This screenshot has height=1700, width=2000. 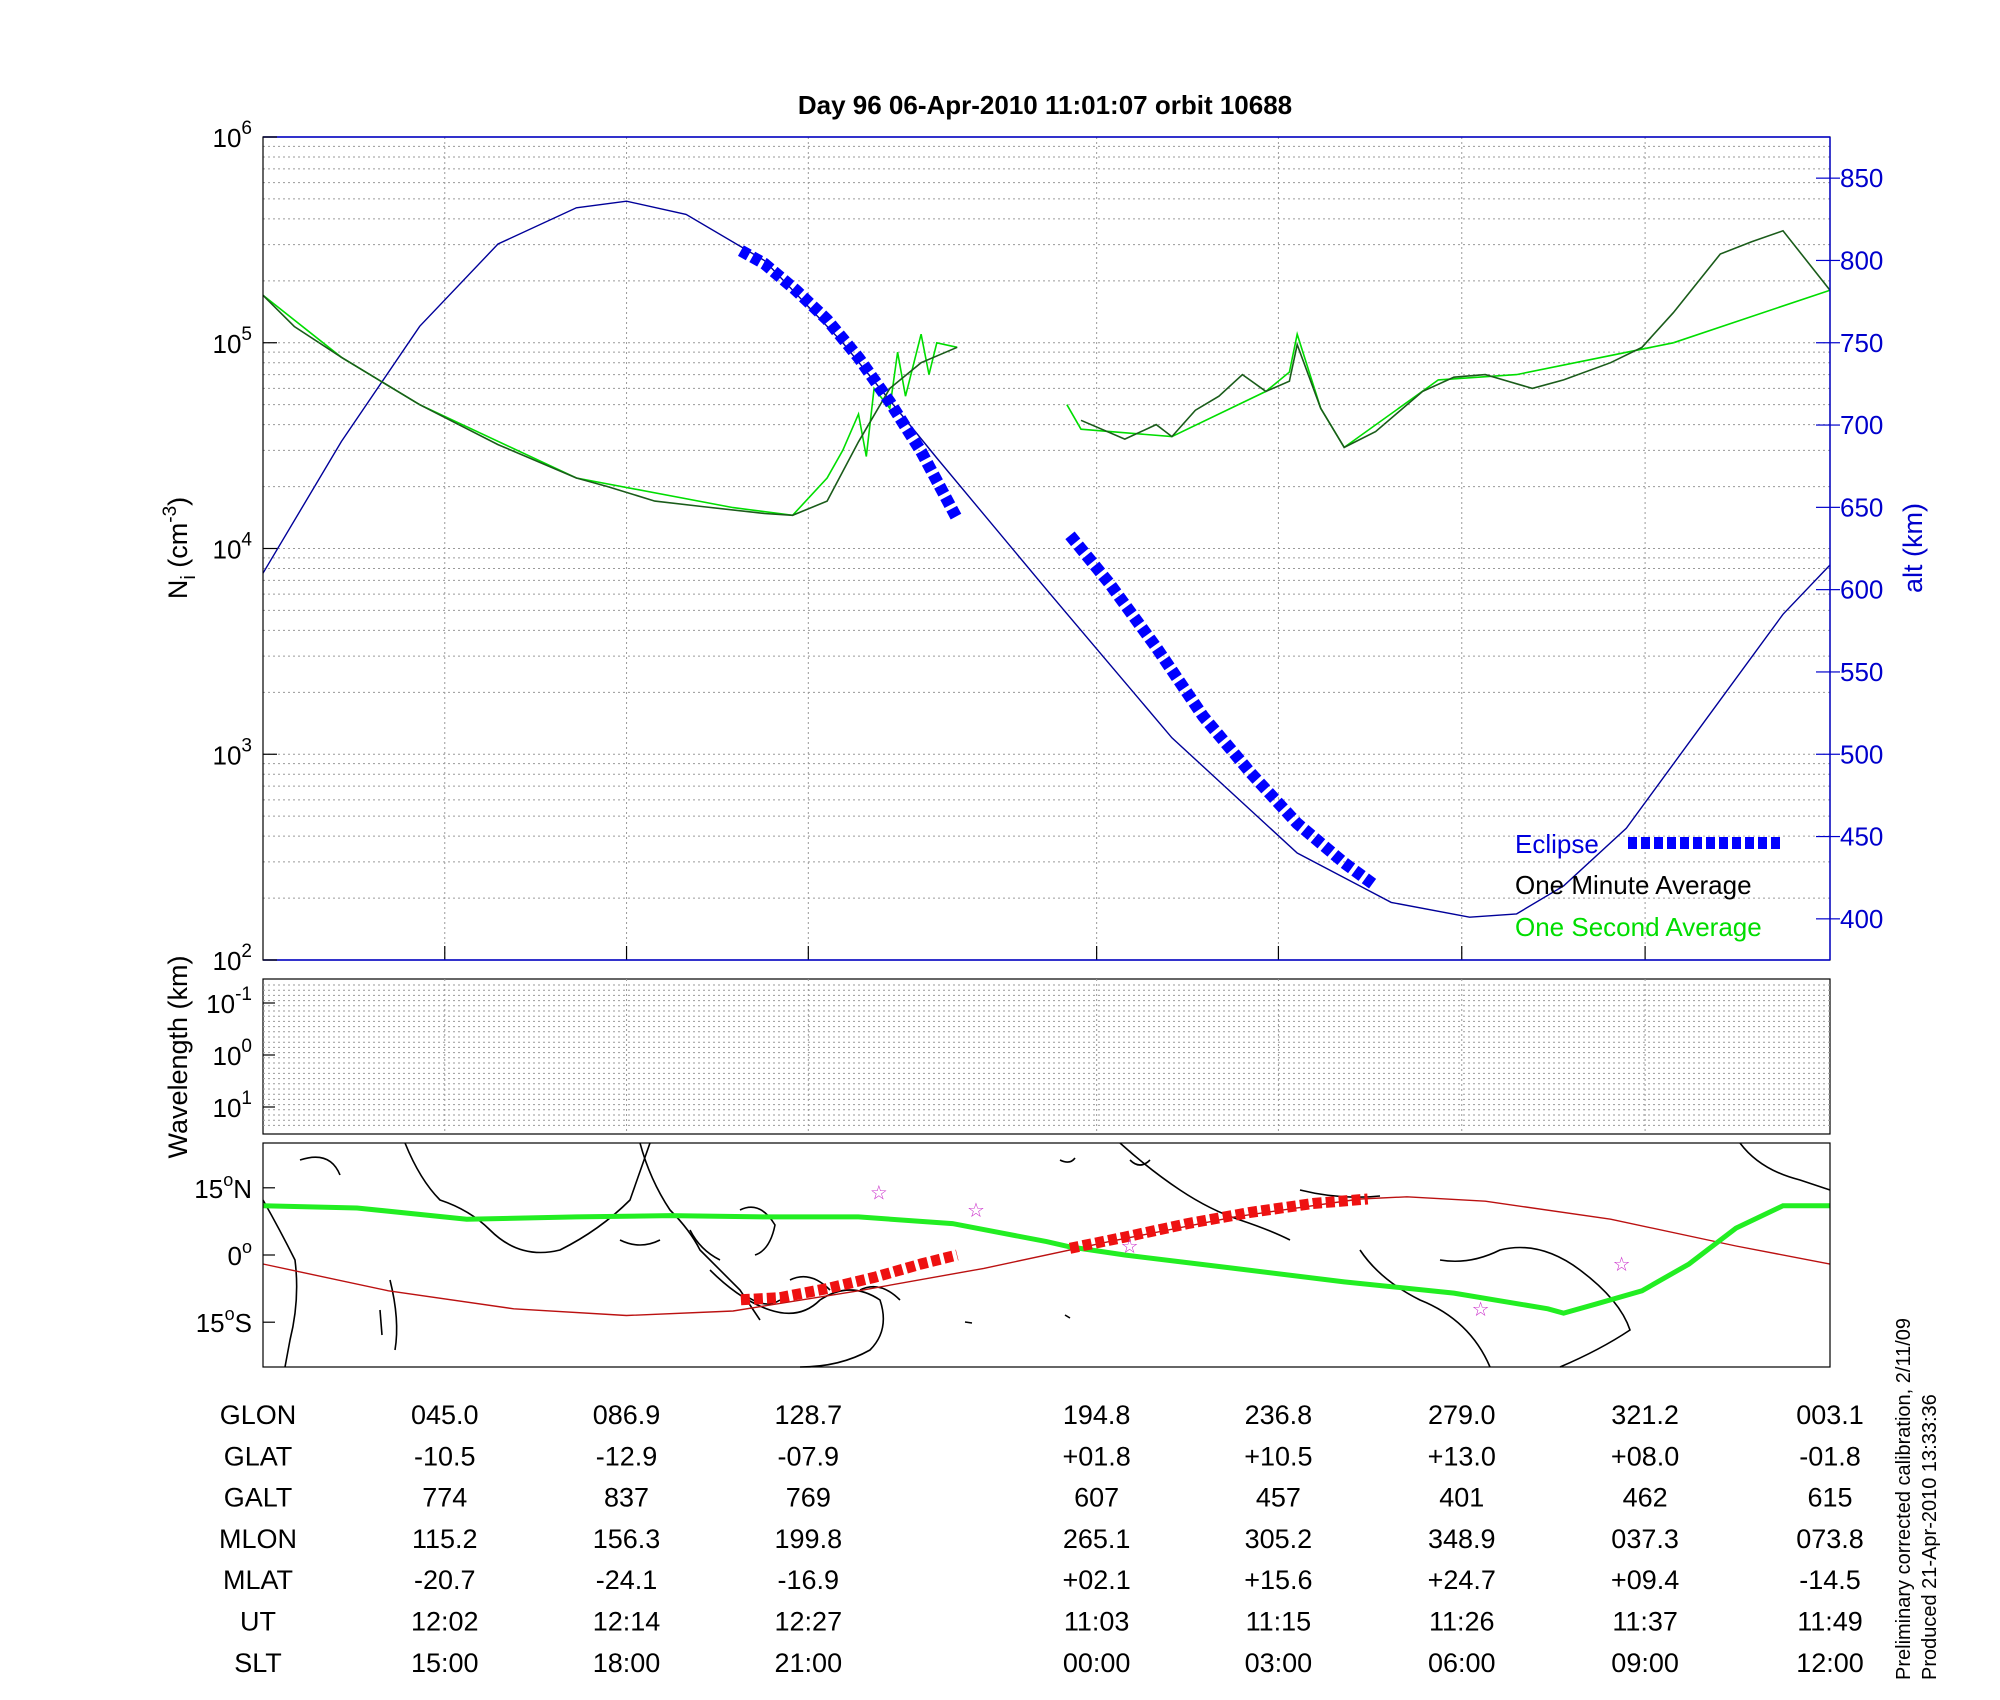 I want to click on mid-tick-exp: 1, so click(x=246, y=1098).